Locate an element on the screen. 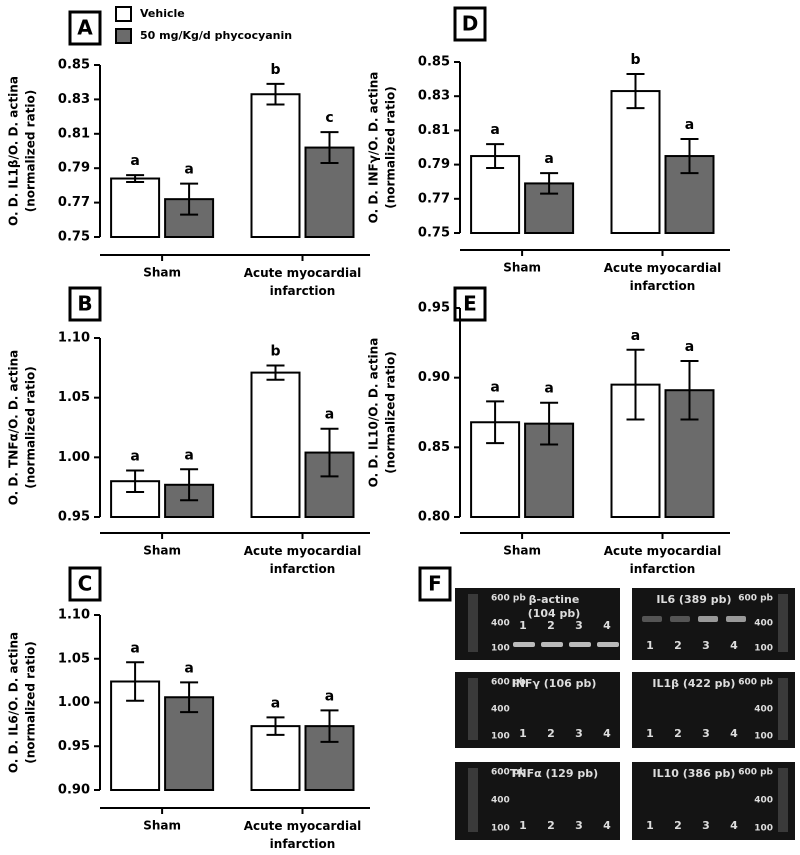  lane-number: 2 is located at coordinates (678, 733).